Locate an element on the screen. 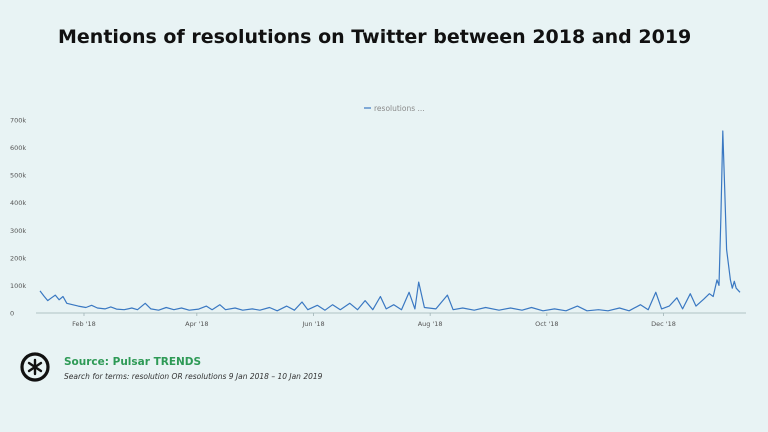 This screenshot has height=432, width=768. x-tick-label: Dec '18 is located at coordinates (663, 324).